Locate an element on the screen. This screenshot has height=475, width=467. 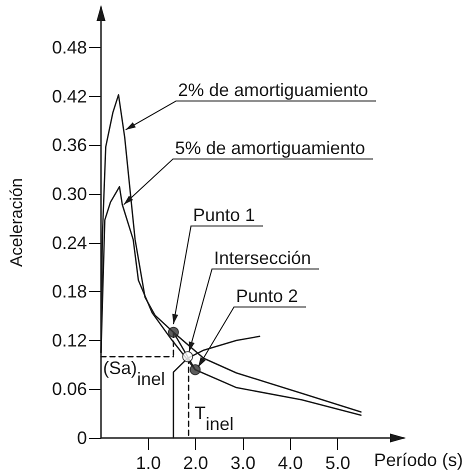
y-tick-label: 0.36 is located at coordinates (69, 145).